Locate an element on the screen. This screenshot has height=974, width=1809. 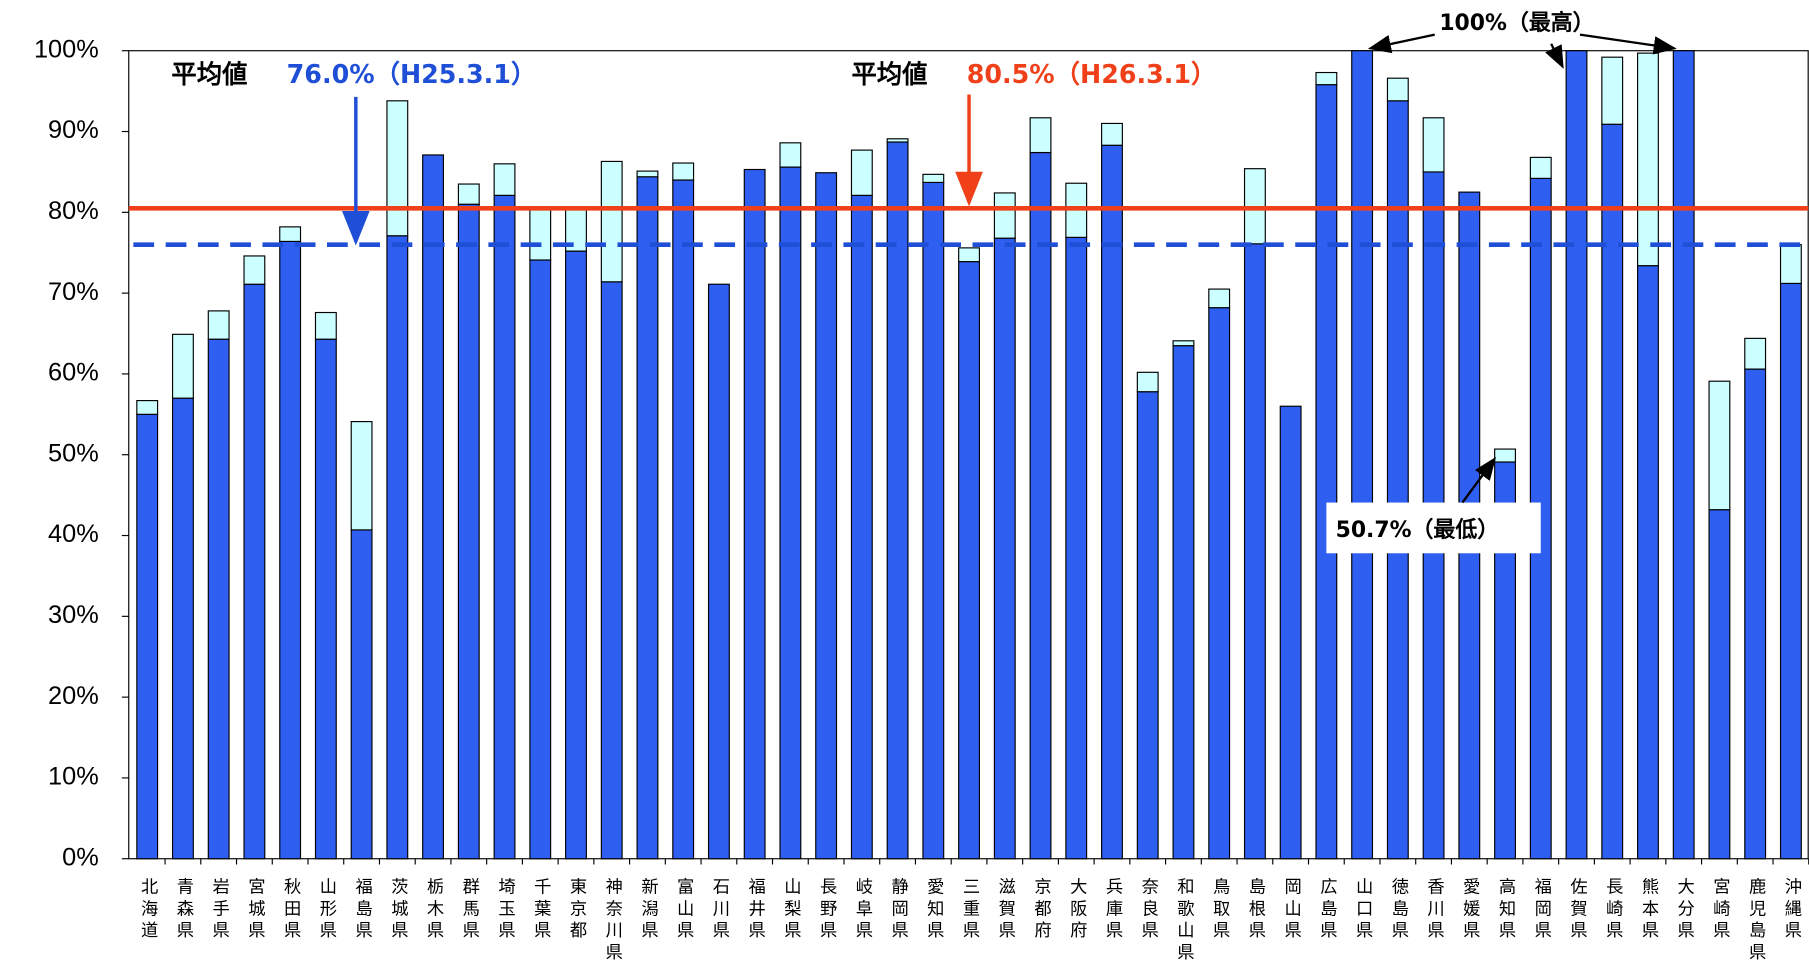
x-tick-label: 福島県 is located at coordinates (362, 910).